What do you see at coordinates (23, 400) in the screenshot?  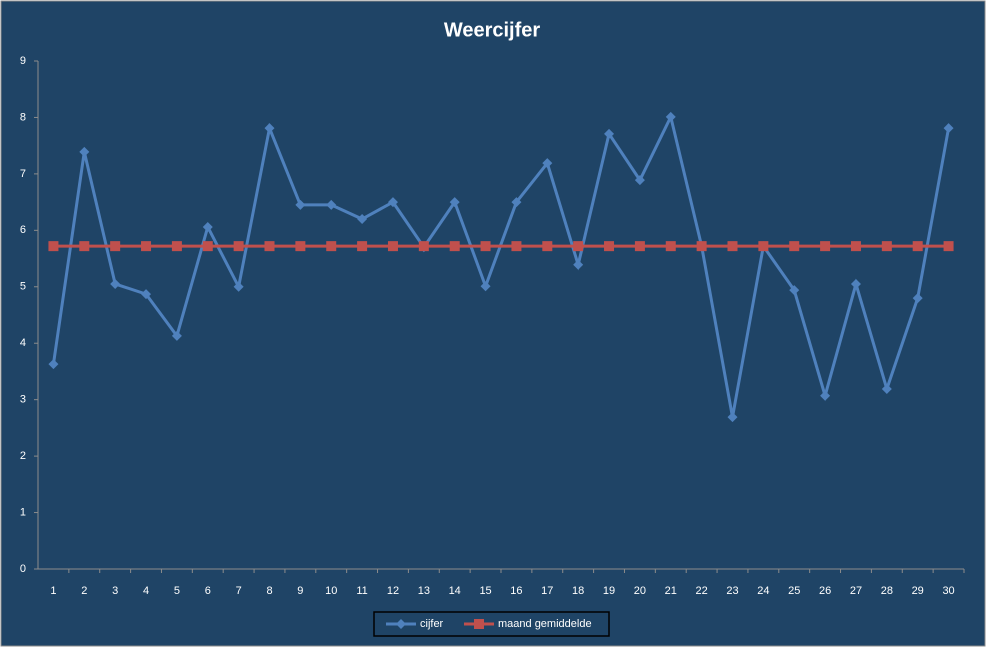 I see `y-tick-label: 3` at bounding box center [23, 400].